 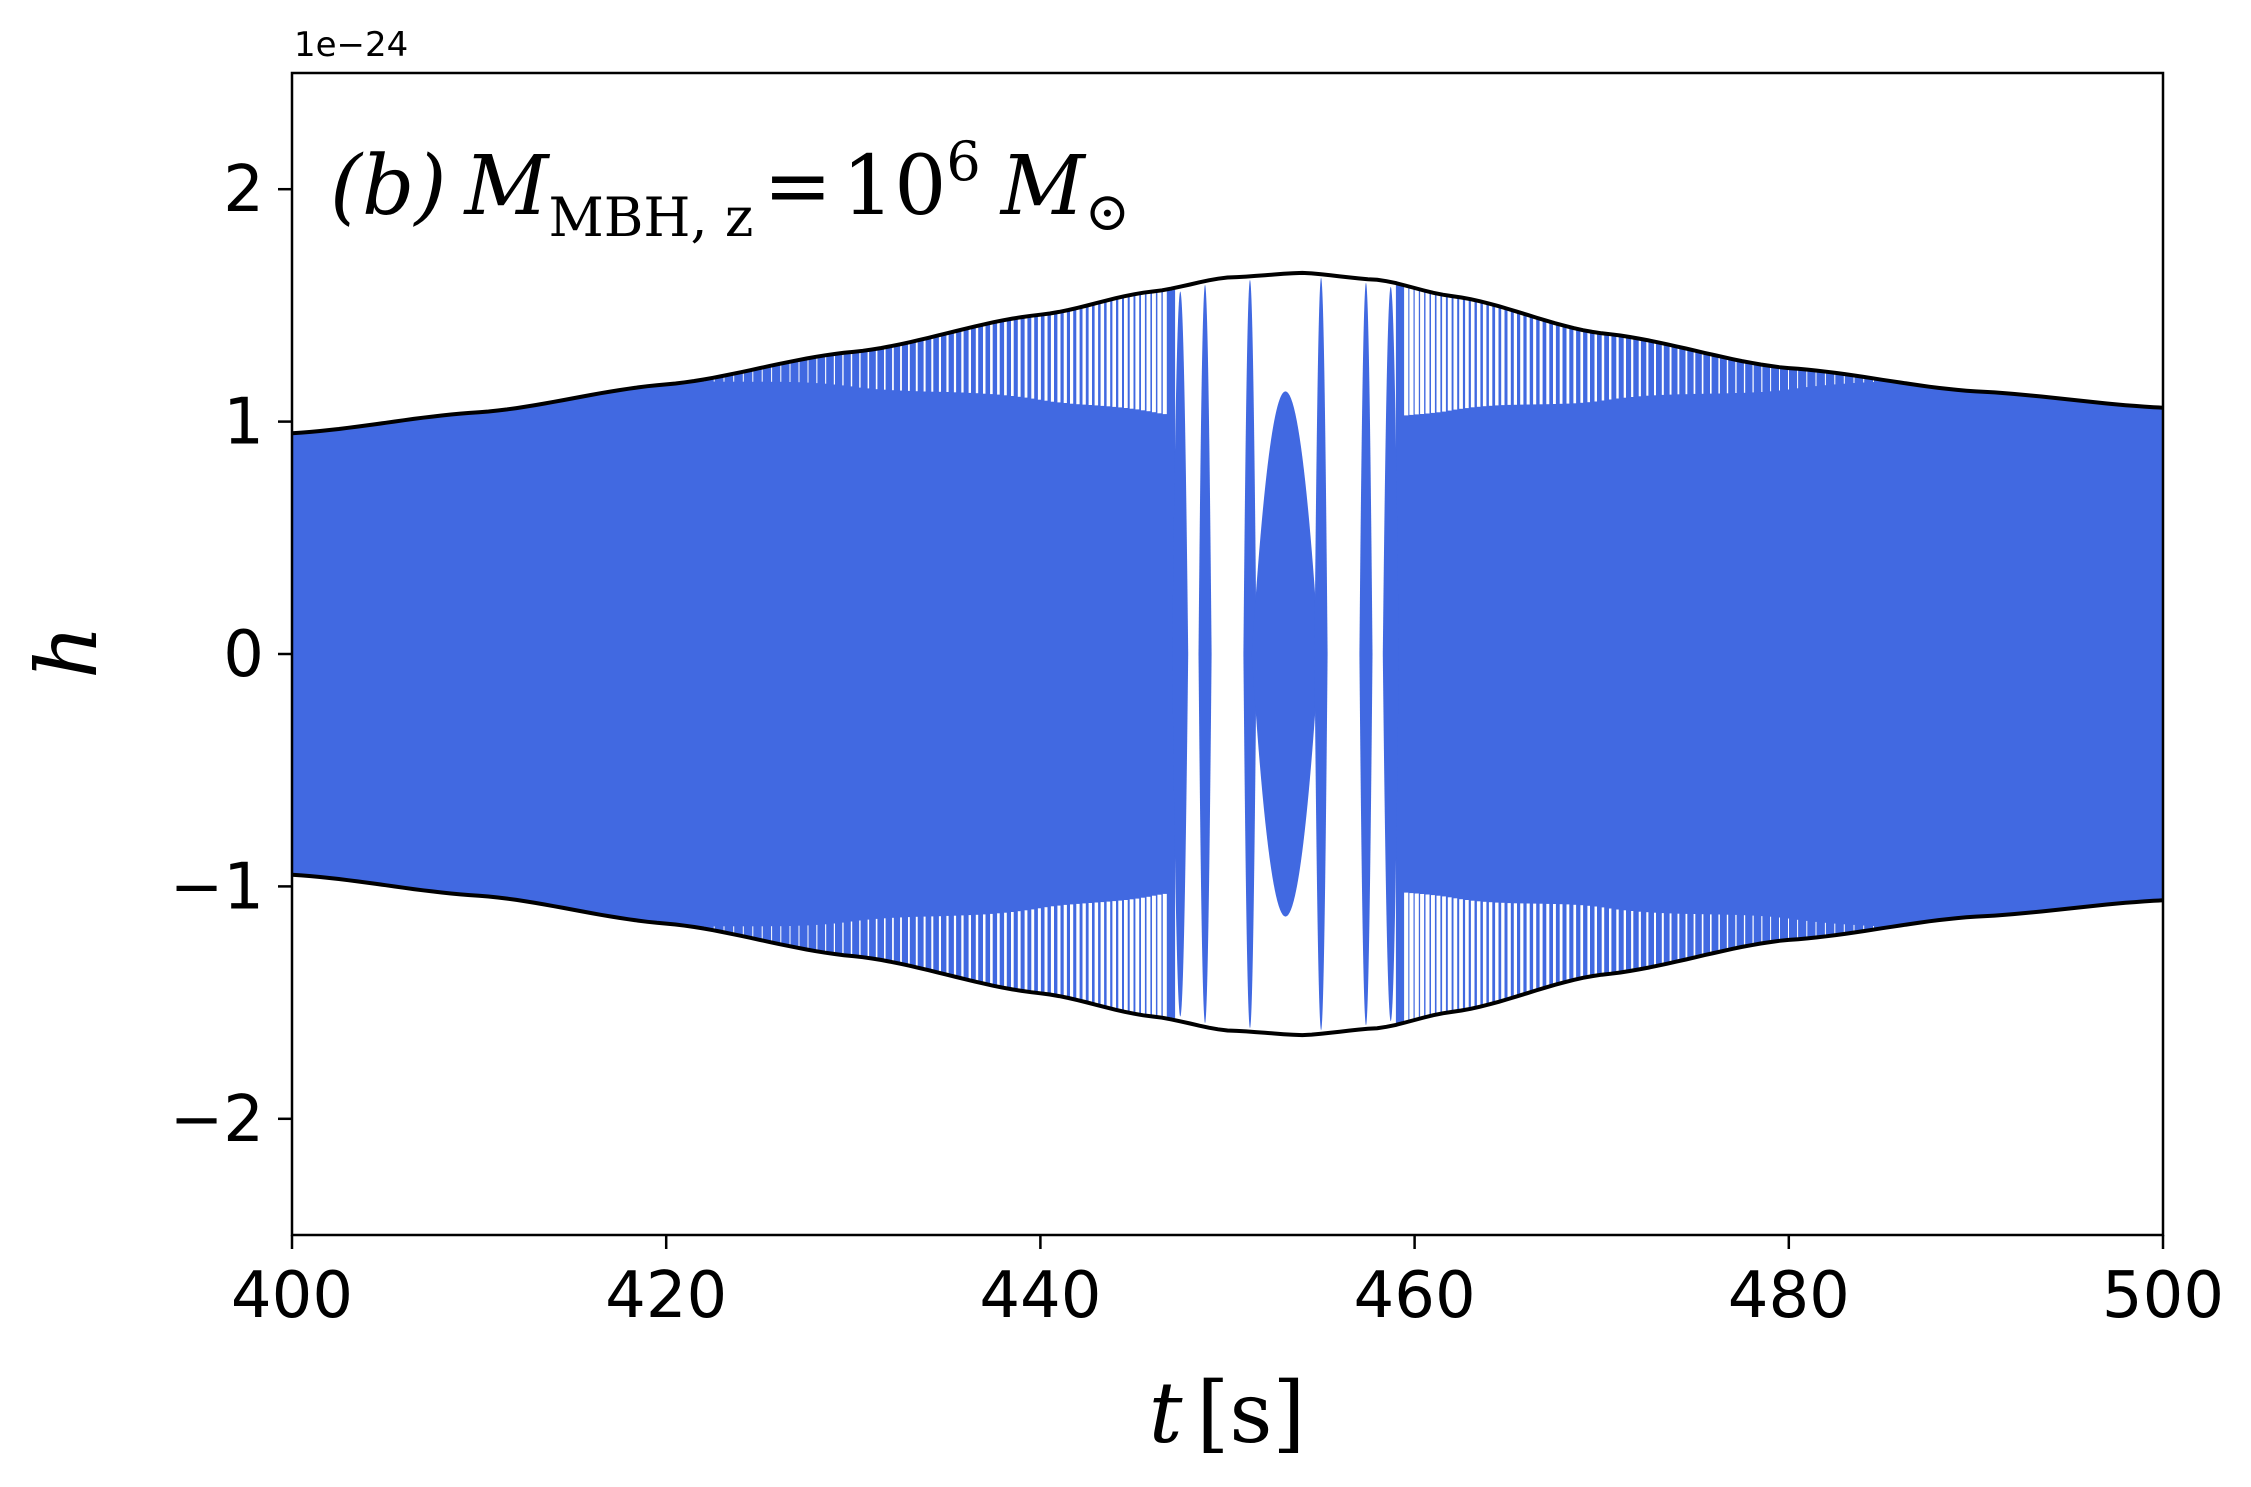 I want to click on y-axis-label: h, so click(x=67, y=652).